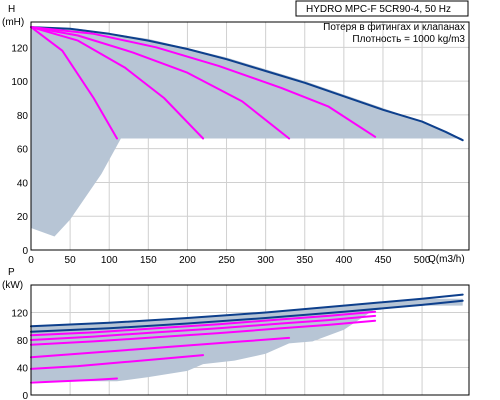  I want to click on y-tick-label: 20, so click(23, 217).